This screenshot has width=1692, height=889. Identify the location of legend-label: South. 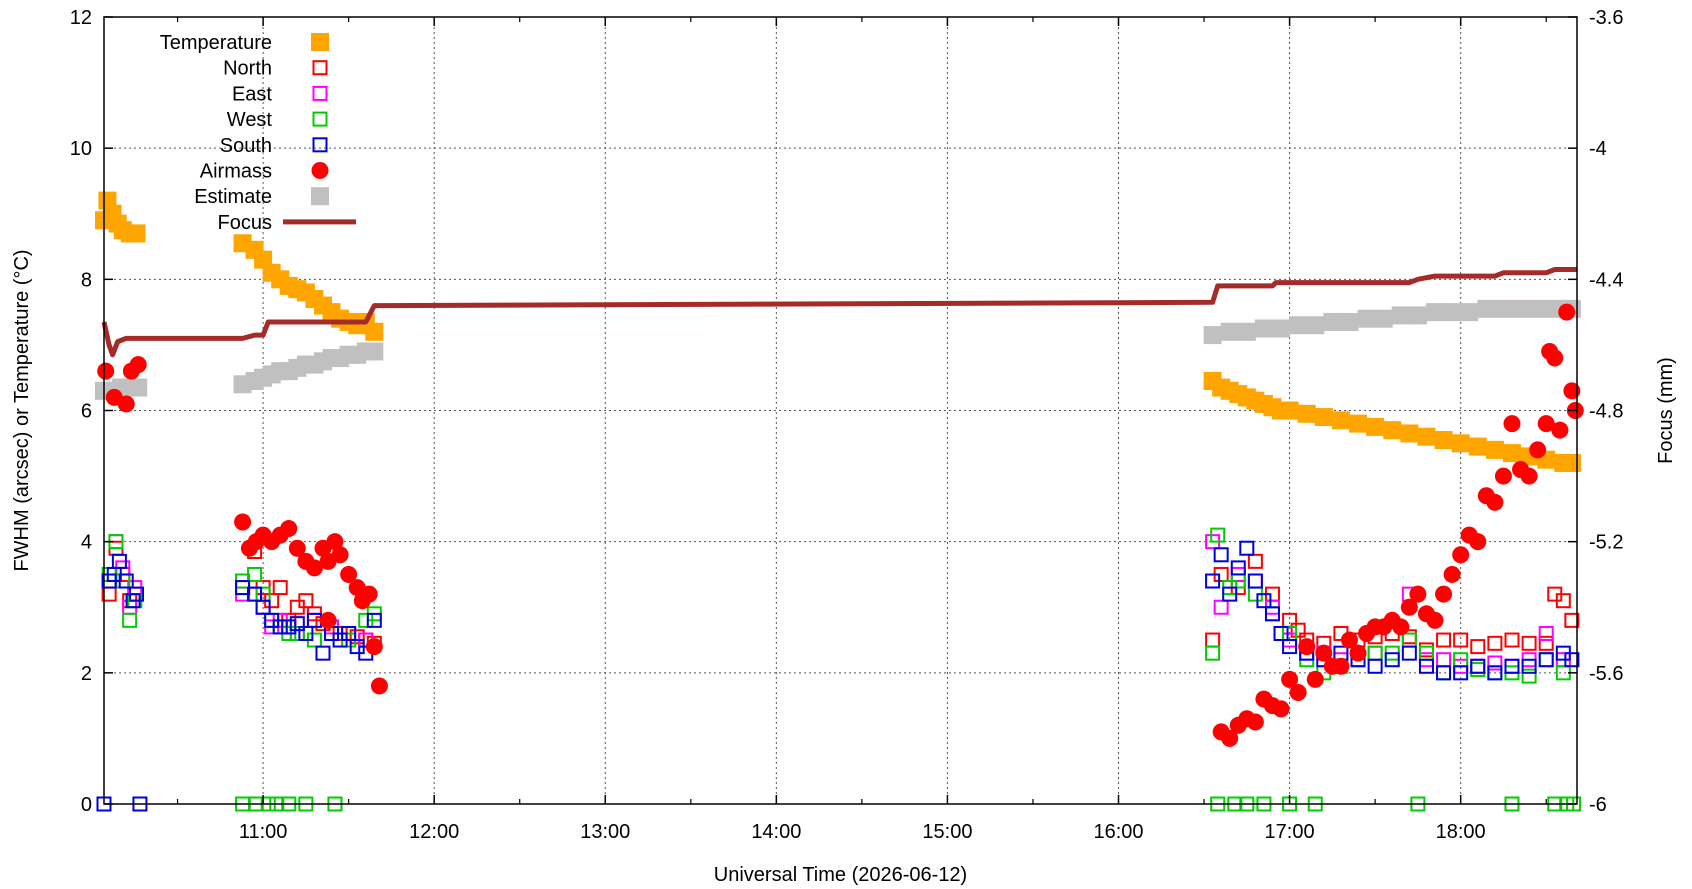
(246, 146).